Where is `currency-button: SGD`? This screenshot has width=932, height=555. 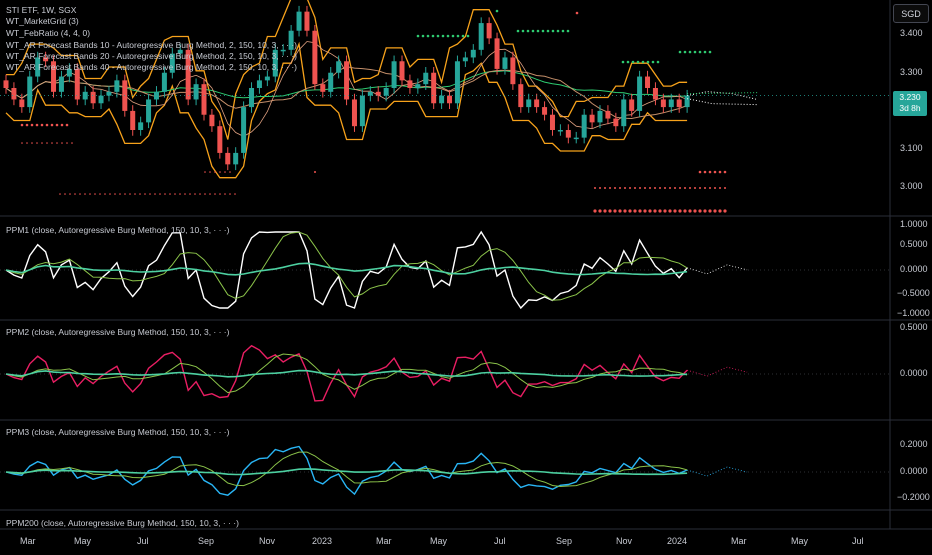
currency-button: SGD is located at coordinates (911, 13).